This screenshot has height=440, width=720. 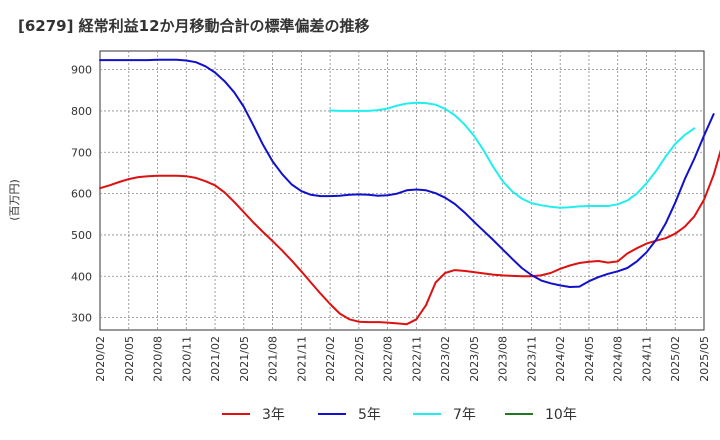 I want to click on x-tick-label: 2021/02, so click(x=215, y=359).